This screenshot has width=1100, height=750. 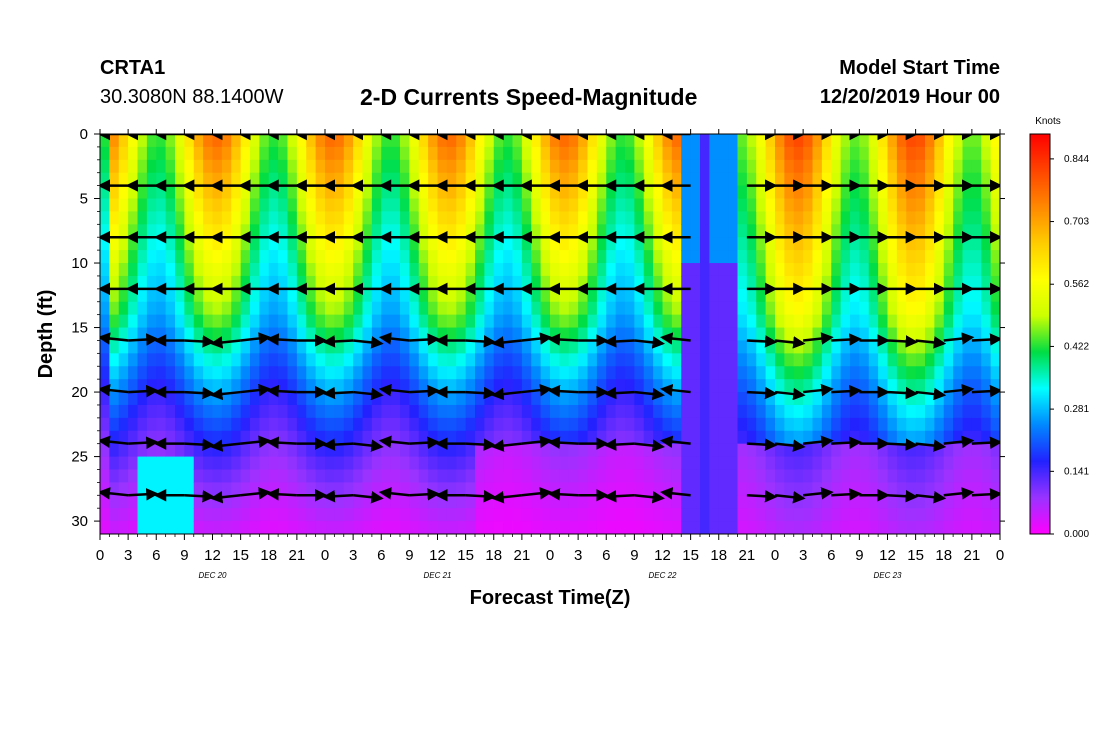 What do you see at coordinates (381, 555) in the screenshot?
I see `x-tick-label: 6` at bounding box center [381, 555].